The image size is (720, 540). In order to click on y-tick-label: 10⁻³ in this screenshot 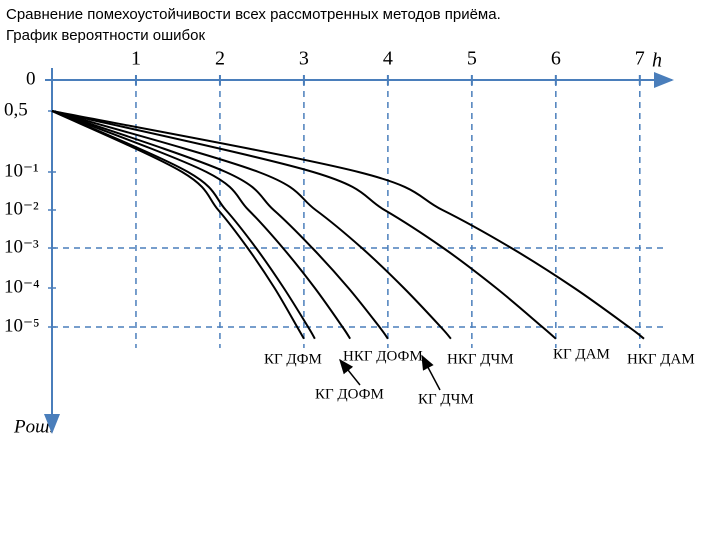, I will do `click(21, 246)`.